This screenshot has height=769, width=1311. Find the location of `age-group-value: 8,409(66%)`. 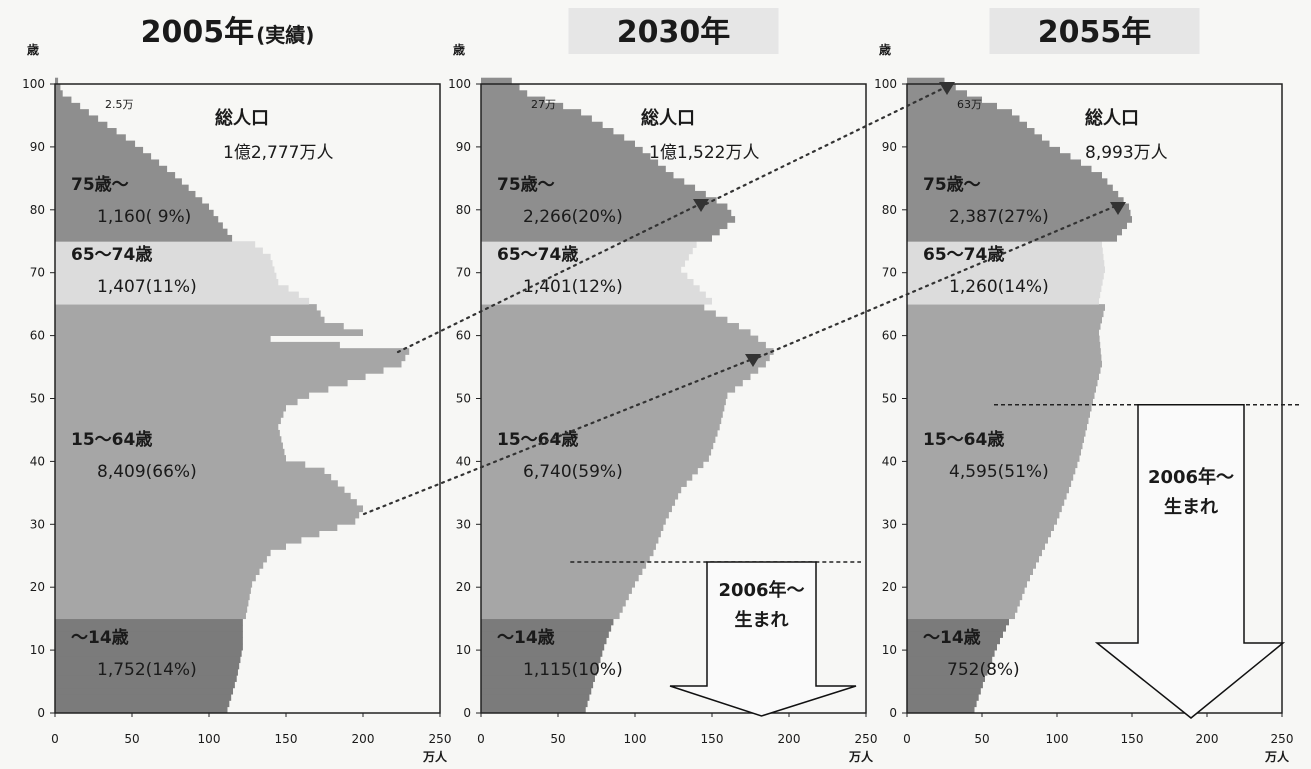

age-group-value: 8,409(66%) is located at coordinates (147, 472).